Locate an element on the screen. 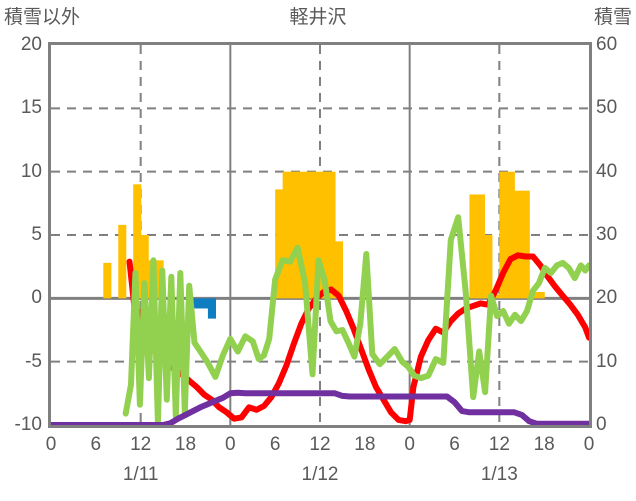 This screenshot has width=636, height=501. y-axis-tick-left: 5 is located at coordinates (36, 234).